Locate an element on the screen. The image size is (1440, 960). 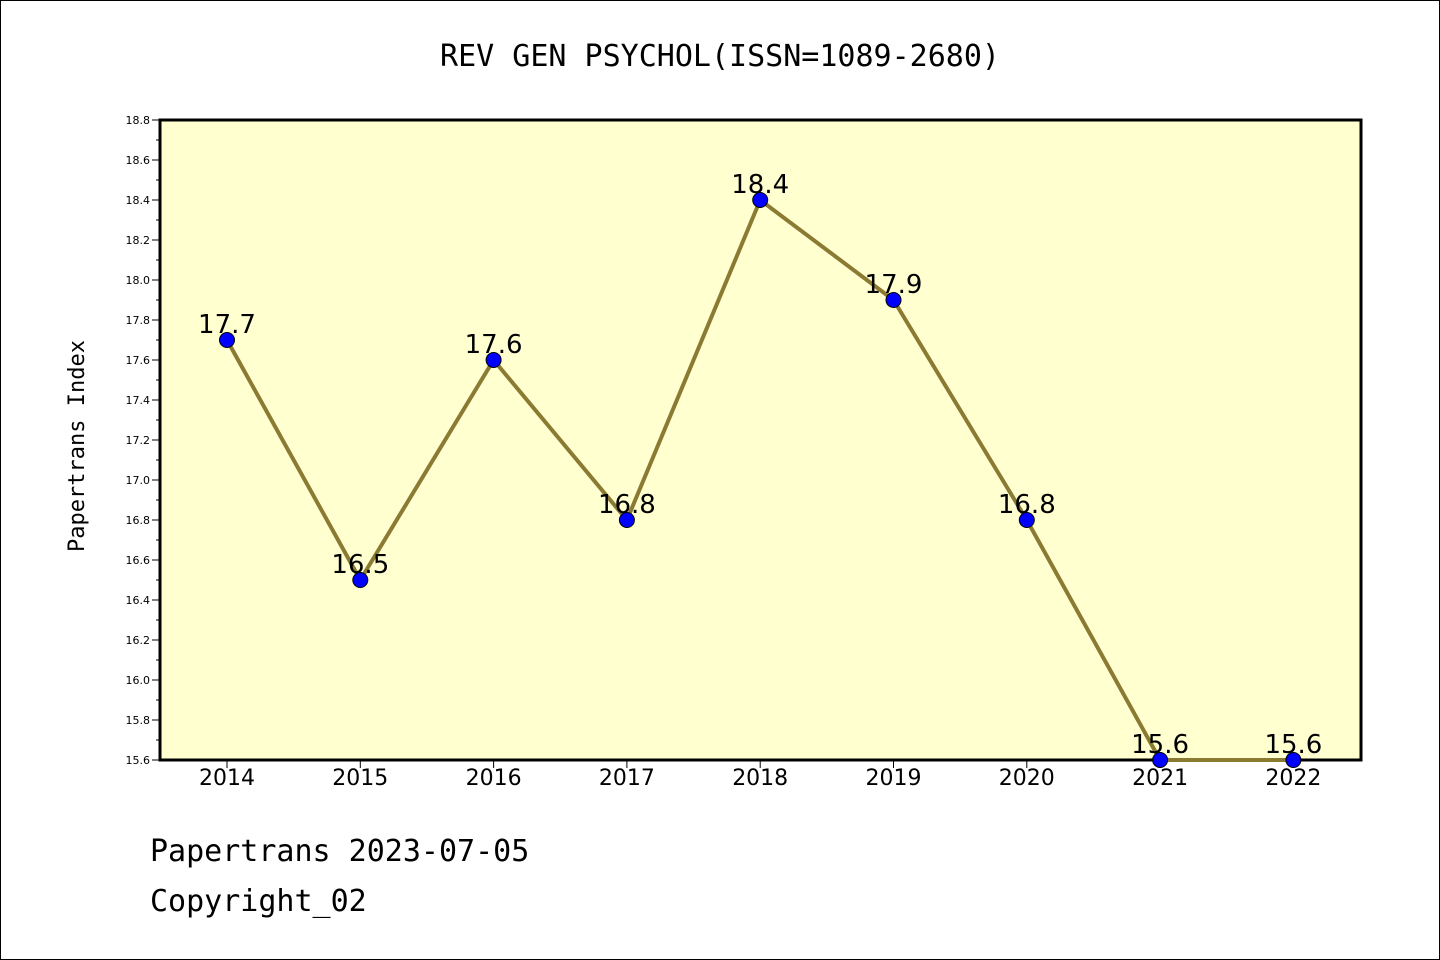
data-label-2015: 16.5 is located at coordinates (360, 565).